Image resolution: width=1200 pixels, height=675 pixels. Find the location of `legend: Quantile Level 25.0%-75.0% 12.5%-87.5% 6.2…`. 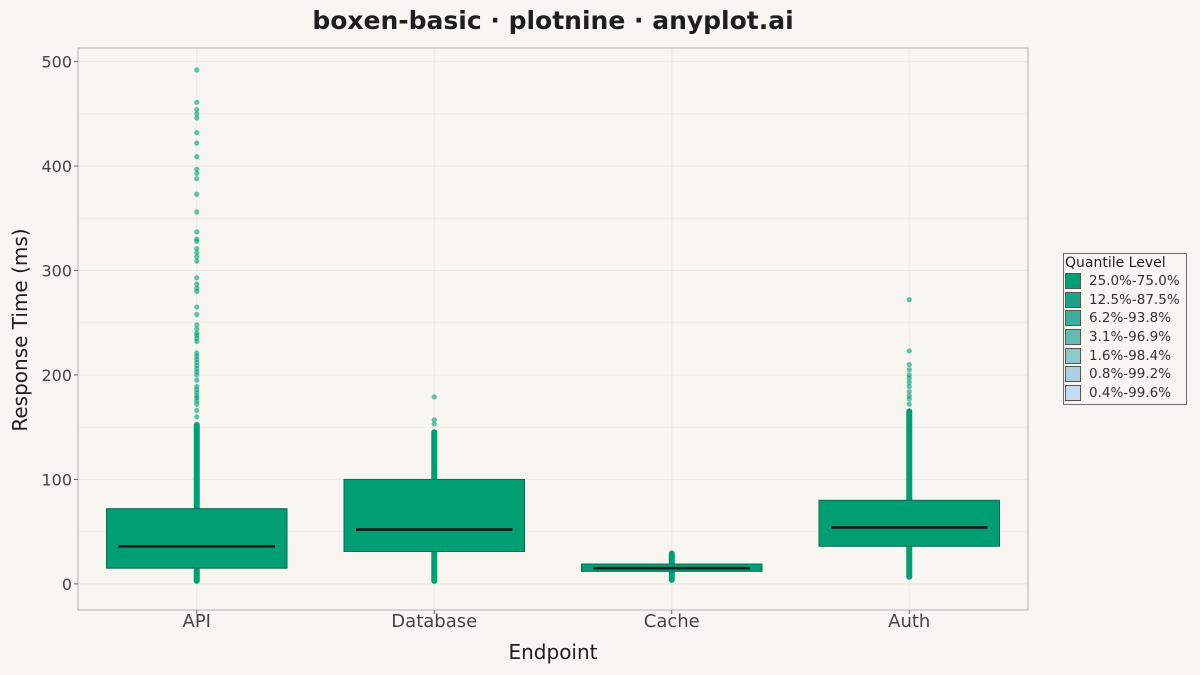

legend: Quantile Level 25.0%-75.0% 12.5%-87.5% 6.2… is located at coordinates (1125, 329).